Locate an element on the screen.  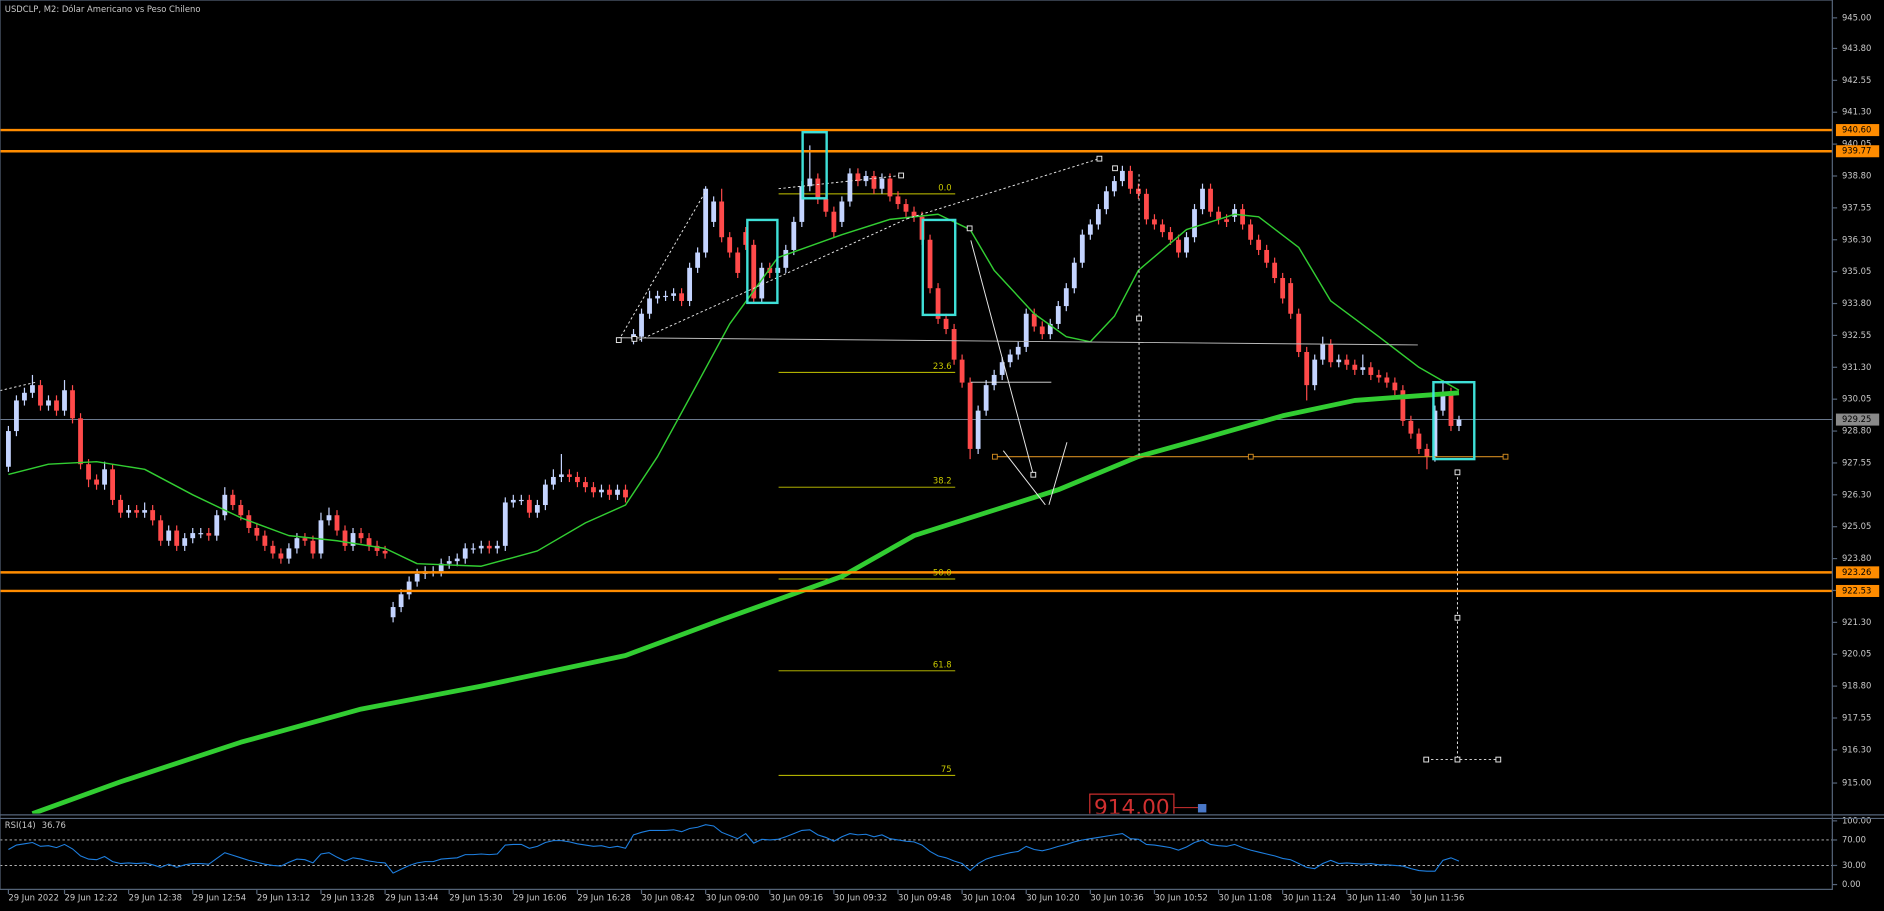
y-tick-label: 927.55 is located at coordinates (1856, 462).